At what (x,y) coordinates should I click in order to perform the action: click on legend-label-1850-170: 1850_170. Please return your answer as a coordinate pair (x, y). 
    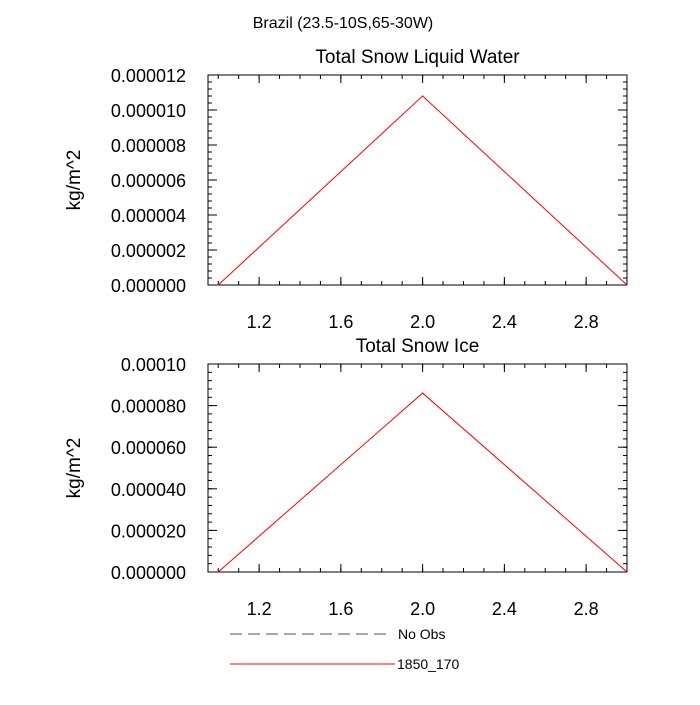
    Looking at the image, I should click on (428, 664).